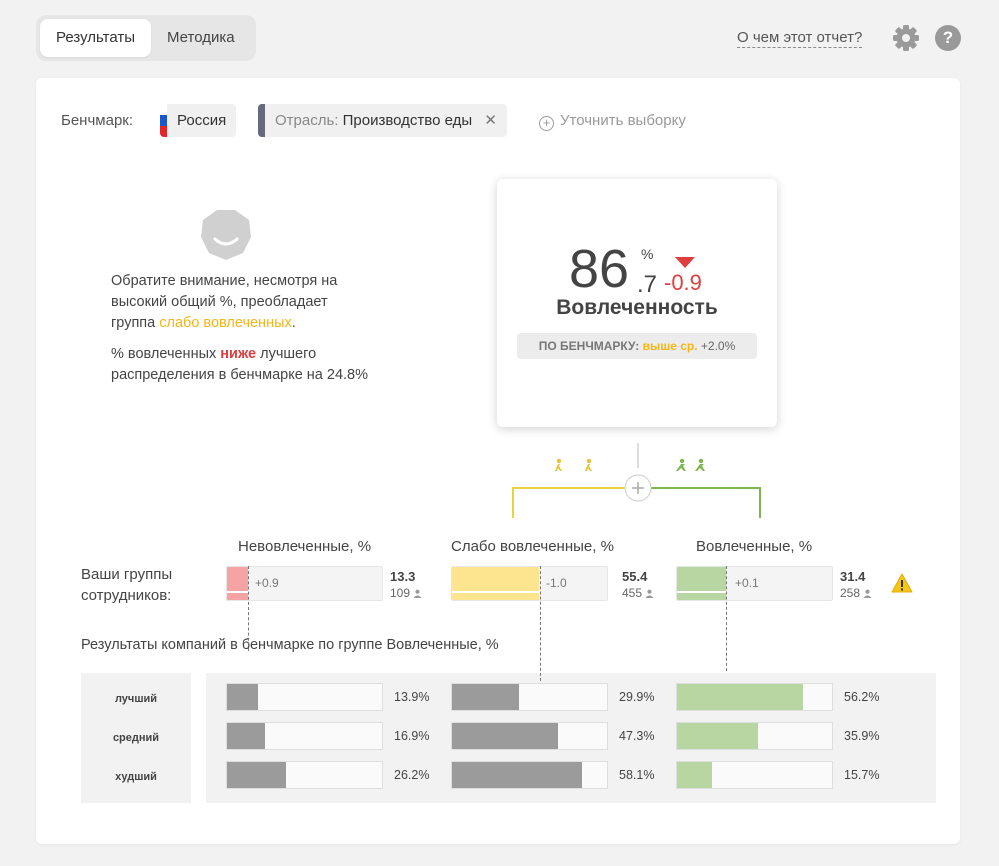 Image resolution: width=999 pixels, height=866 pixels. I want to click on russia-flag-icon, so click(163, 120).